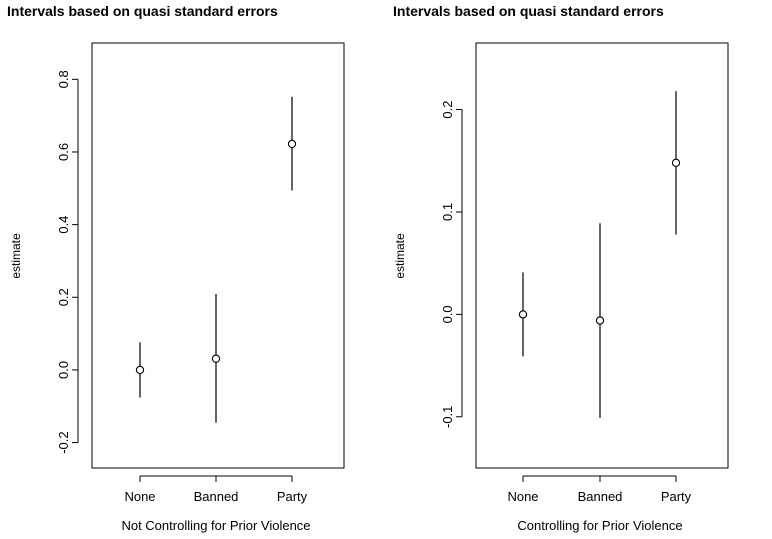  What do you see at coordinates (523, 314) in the screenshot?
I see `right-estimate-point-none` at bounding box center [523, 314].